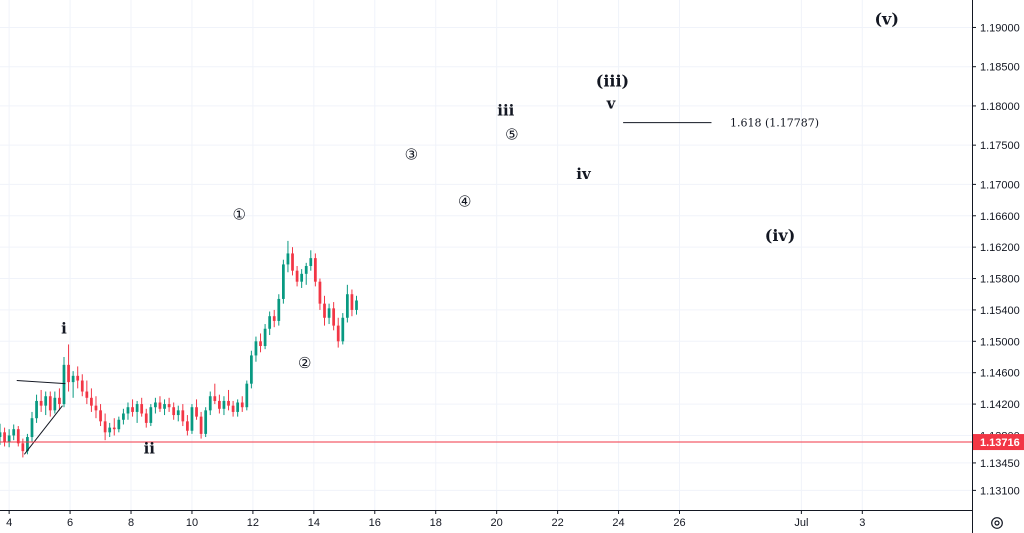 This screenshot has height=533, width=1024. Describe the element at coordinates (41, 382) in the screenshot. I see `upper-trendline` at that location.